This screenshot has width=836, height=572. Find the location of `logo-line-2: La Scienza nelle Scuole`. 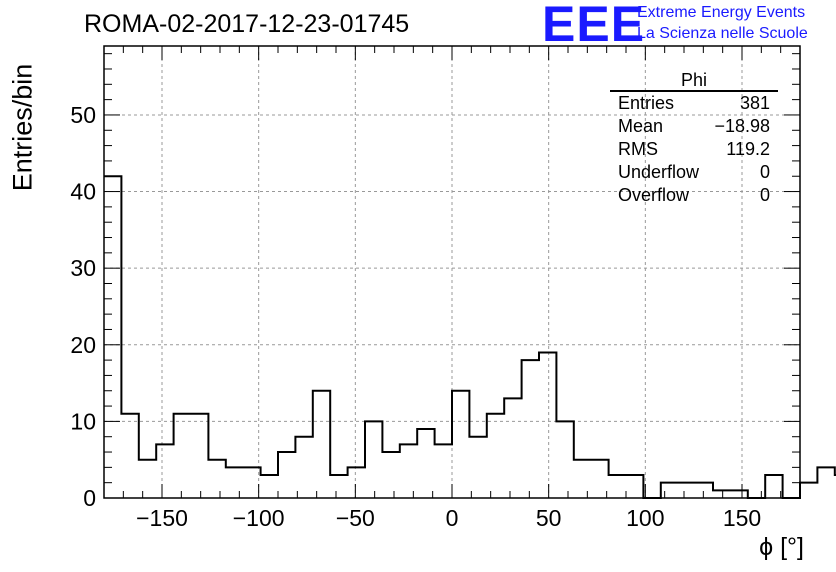

logo-line-2: La Scienza nelle Scuole is located at coordinates (722, 33).